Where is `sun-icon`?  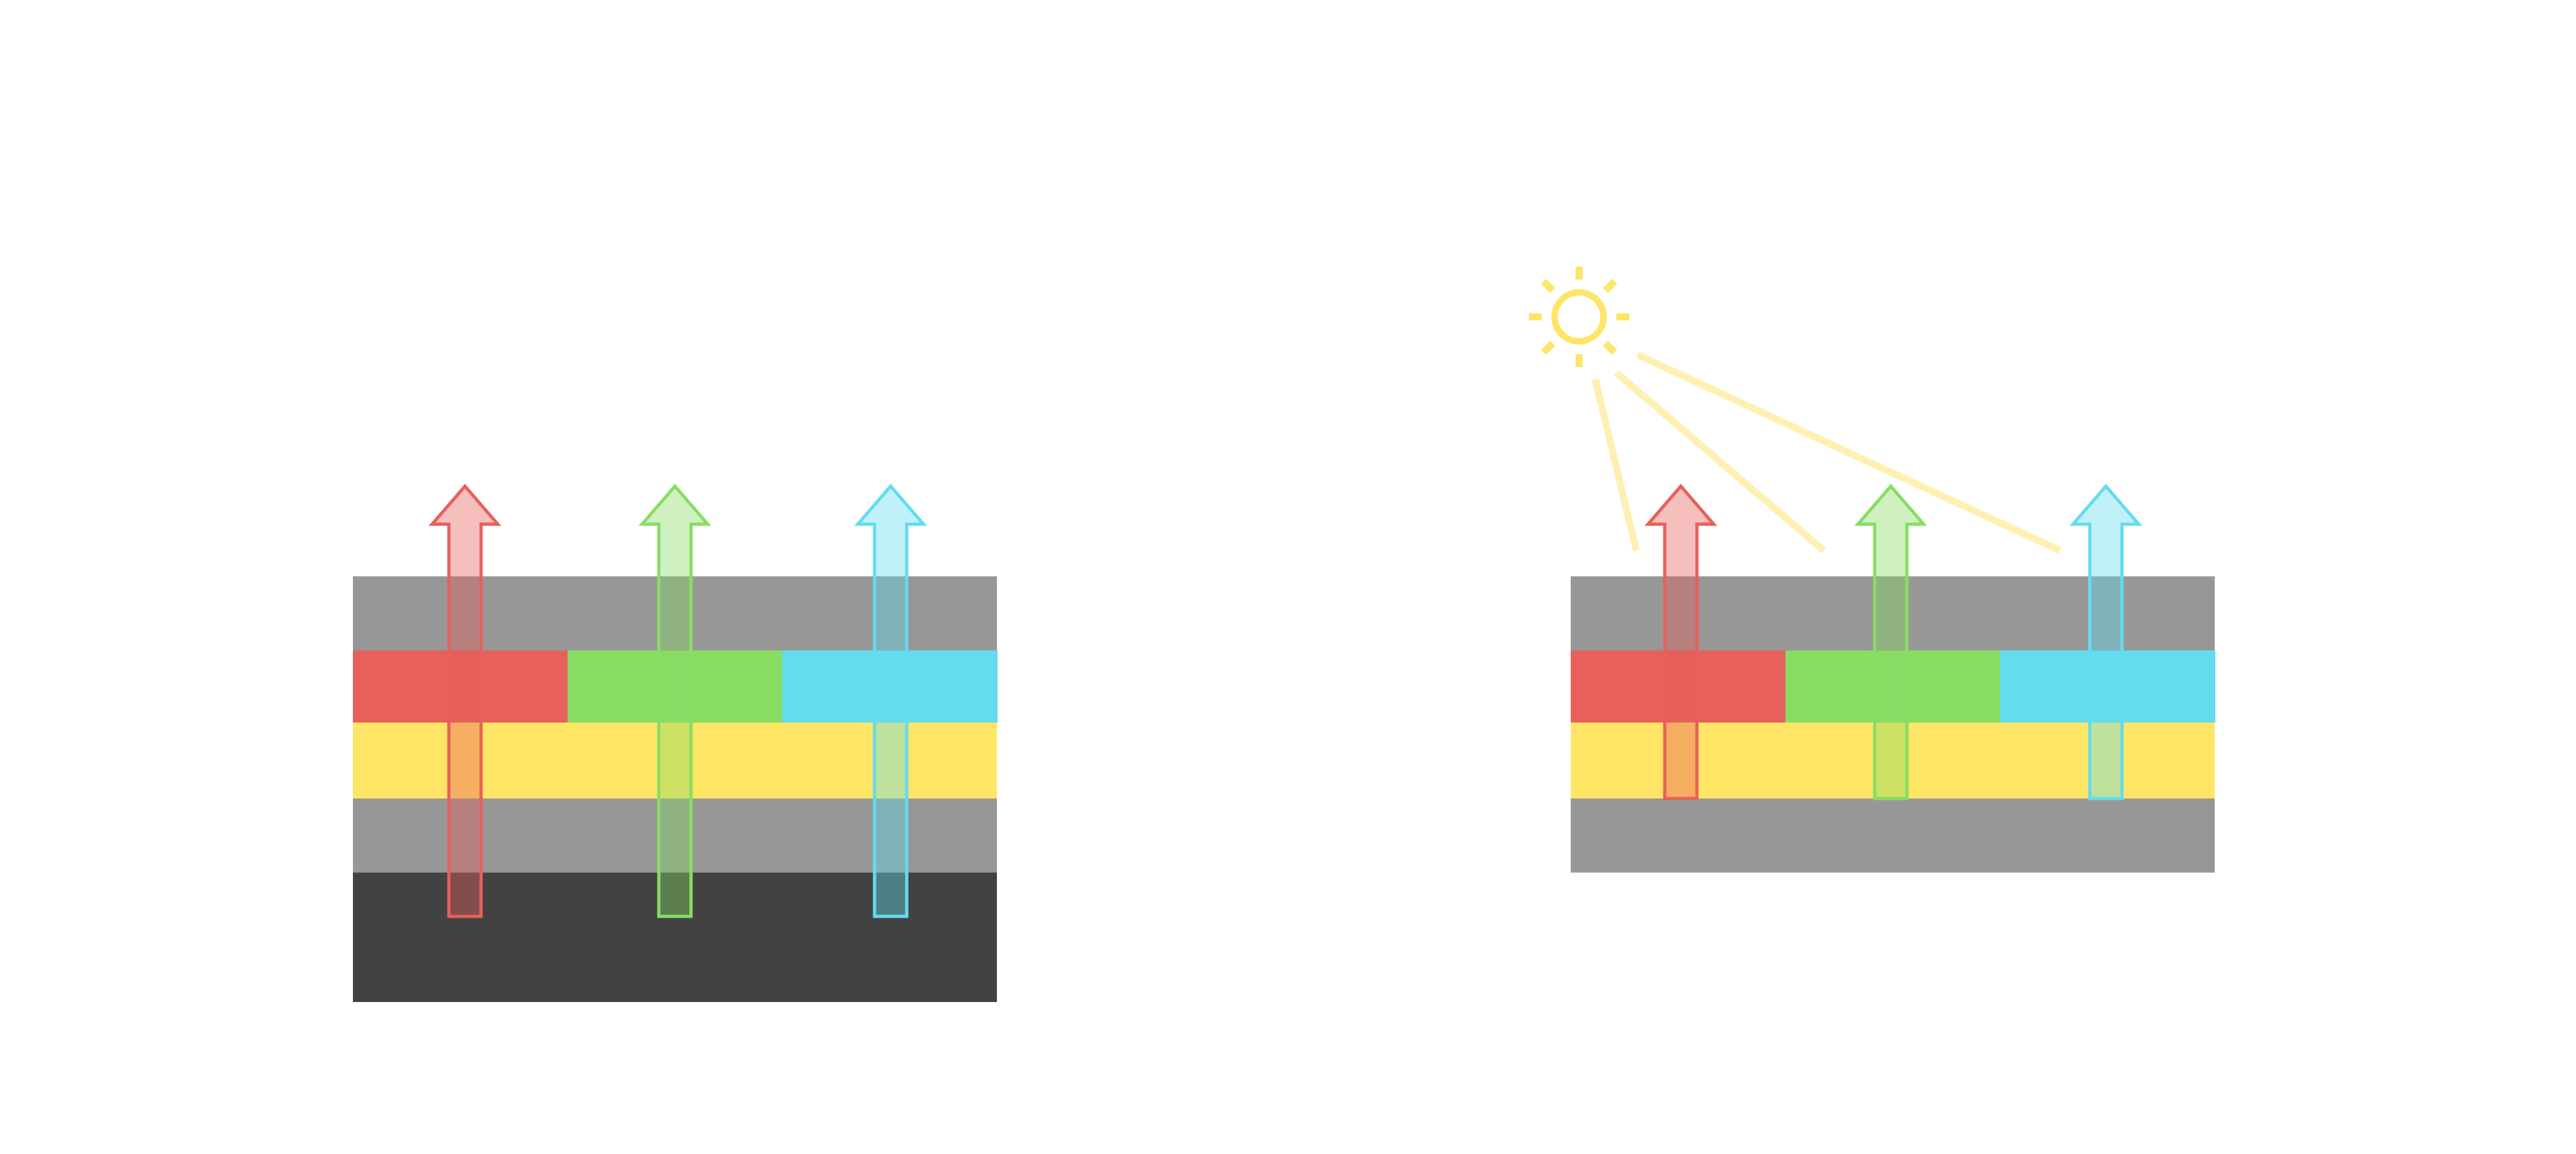 sun-icon is located at coordinates (1579, 317).